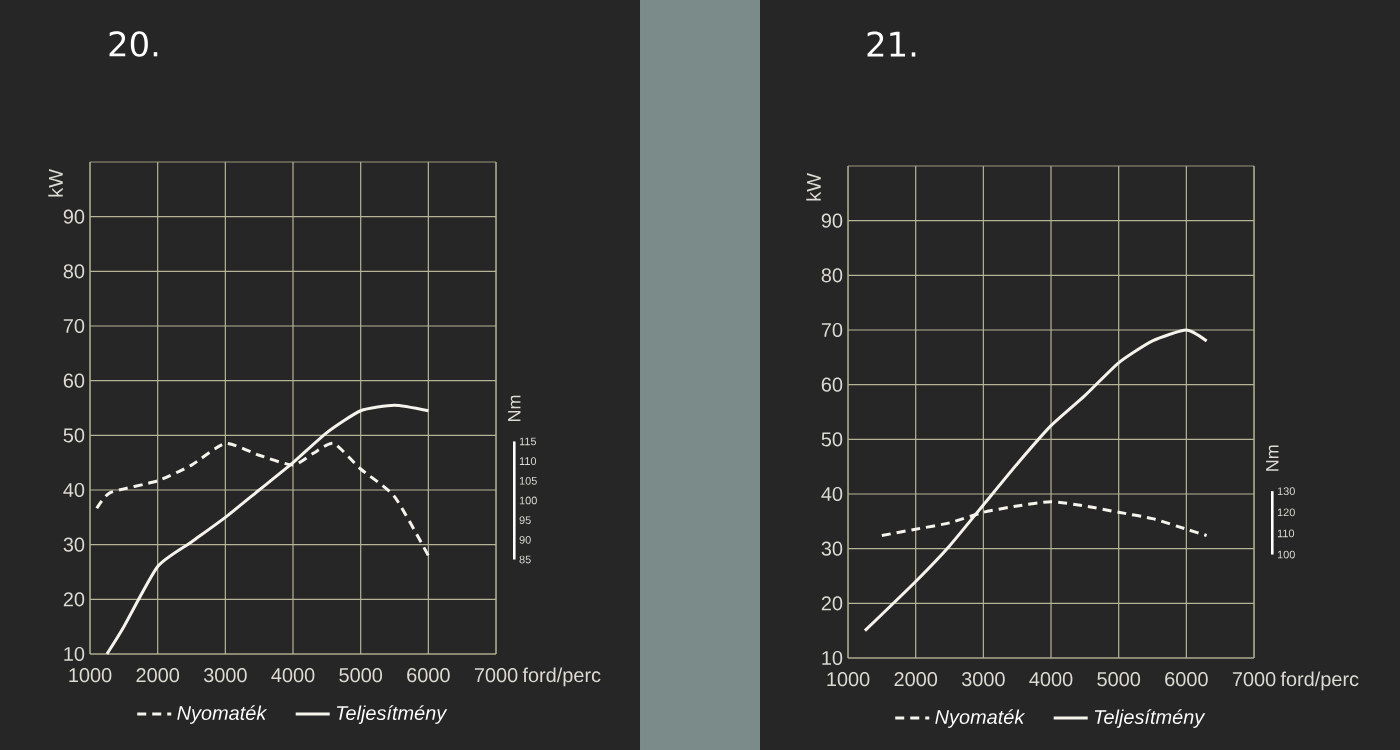 This screenshot has height=750, width=1400. What do you see at coordinates (133, 44) in the screenshot?
I see `chart-title: 20.` at bounding box center [133, 44].